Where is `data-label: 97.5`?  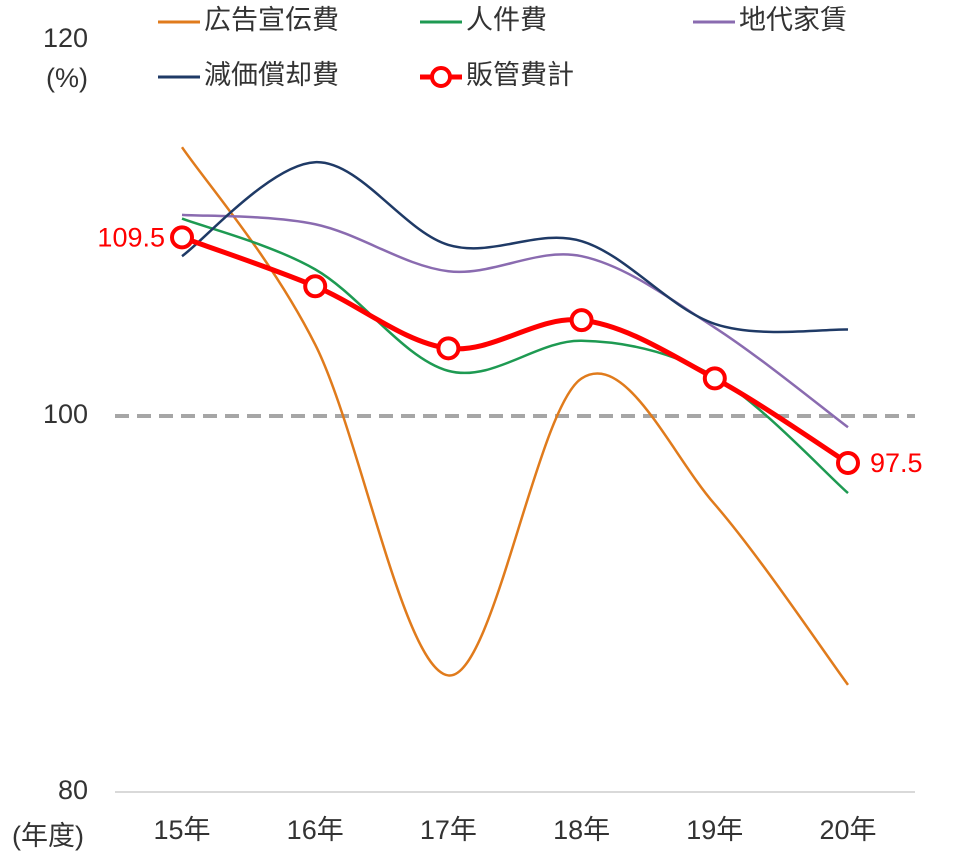 data-label: 97.5 is located at coordinates (896, 463).